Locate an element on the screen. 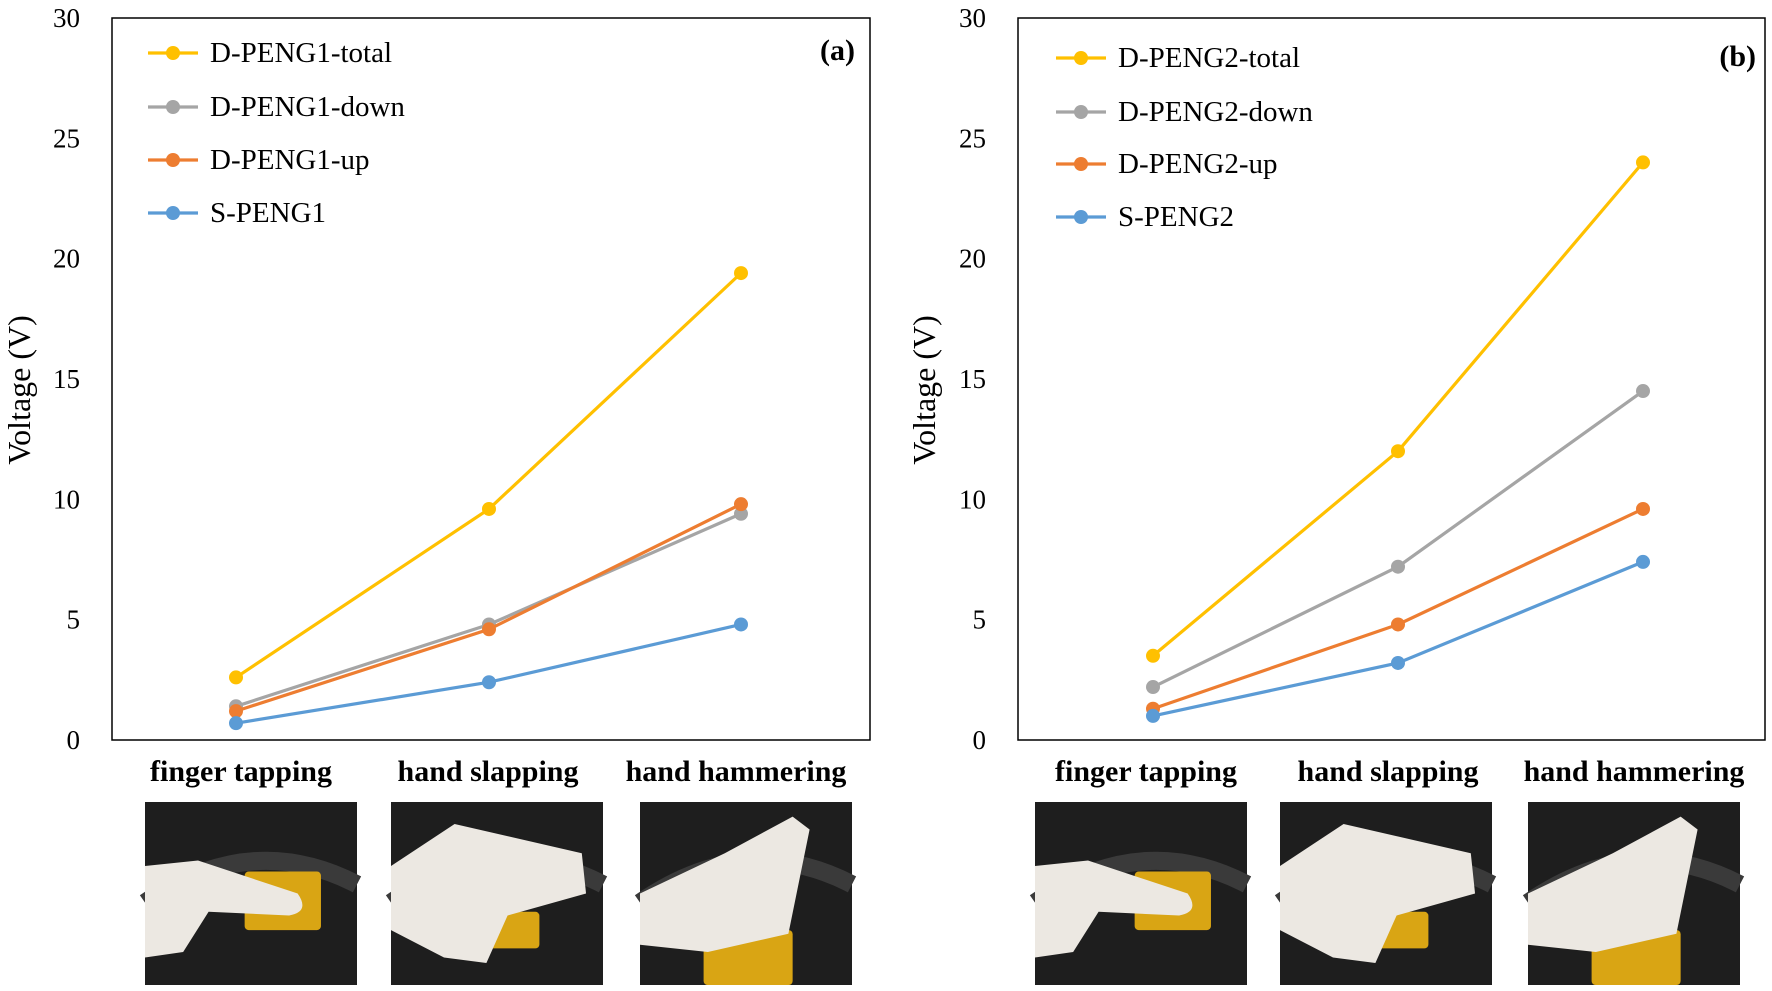 Image resolution: width=1772 pixels, height=991 pixels. panel-tag: (a) is located at coordinates (837, 50).